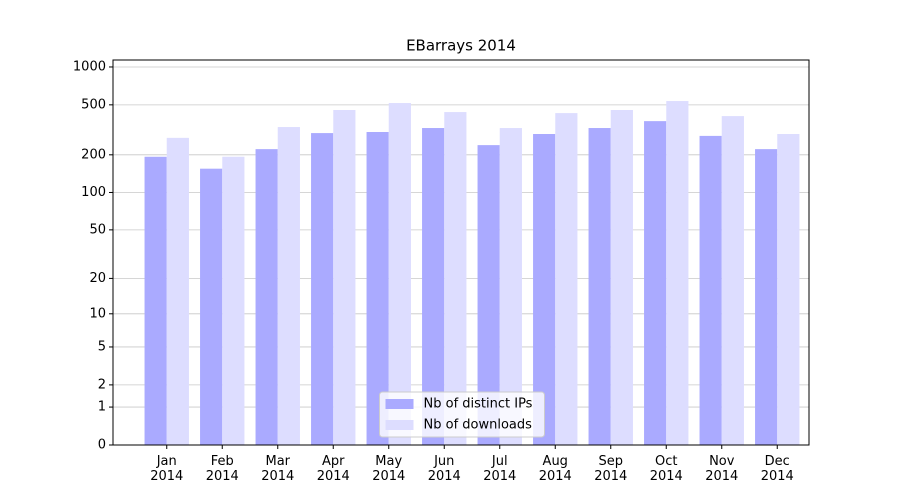 The image size is (900, 500). What do you see at coordinates (461, 46) in the screenshot?
I see `chart-title: EBarrays 2014` at bounding box center [461, 46].